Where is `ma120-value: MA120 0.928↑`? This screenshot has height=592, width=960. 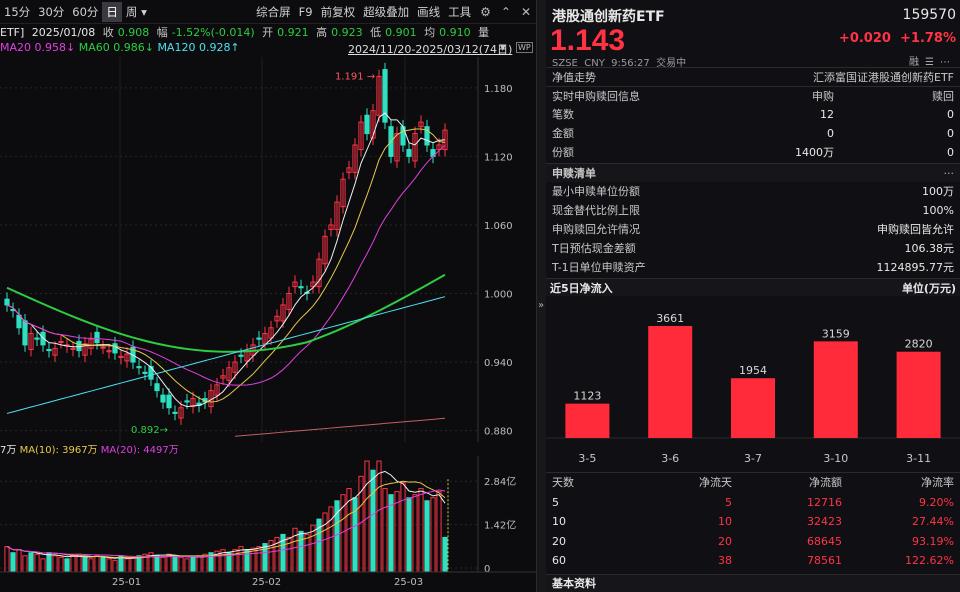 ma120-value: MA120 0.928↑ is located at coordinates (198, 47).